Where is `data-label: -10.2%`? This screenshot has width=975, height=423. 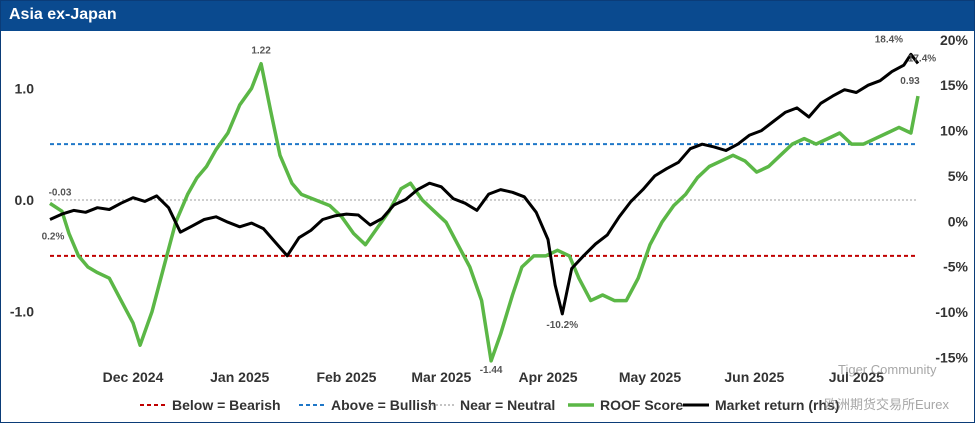
data-label: -10.2% is located at coordinates (562, 325).